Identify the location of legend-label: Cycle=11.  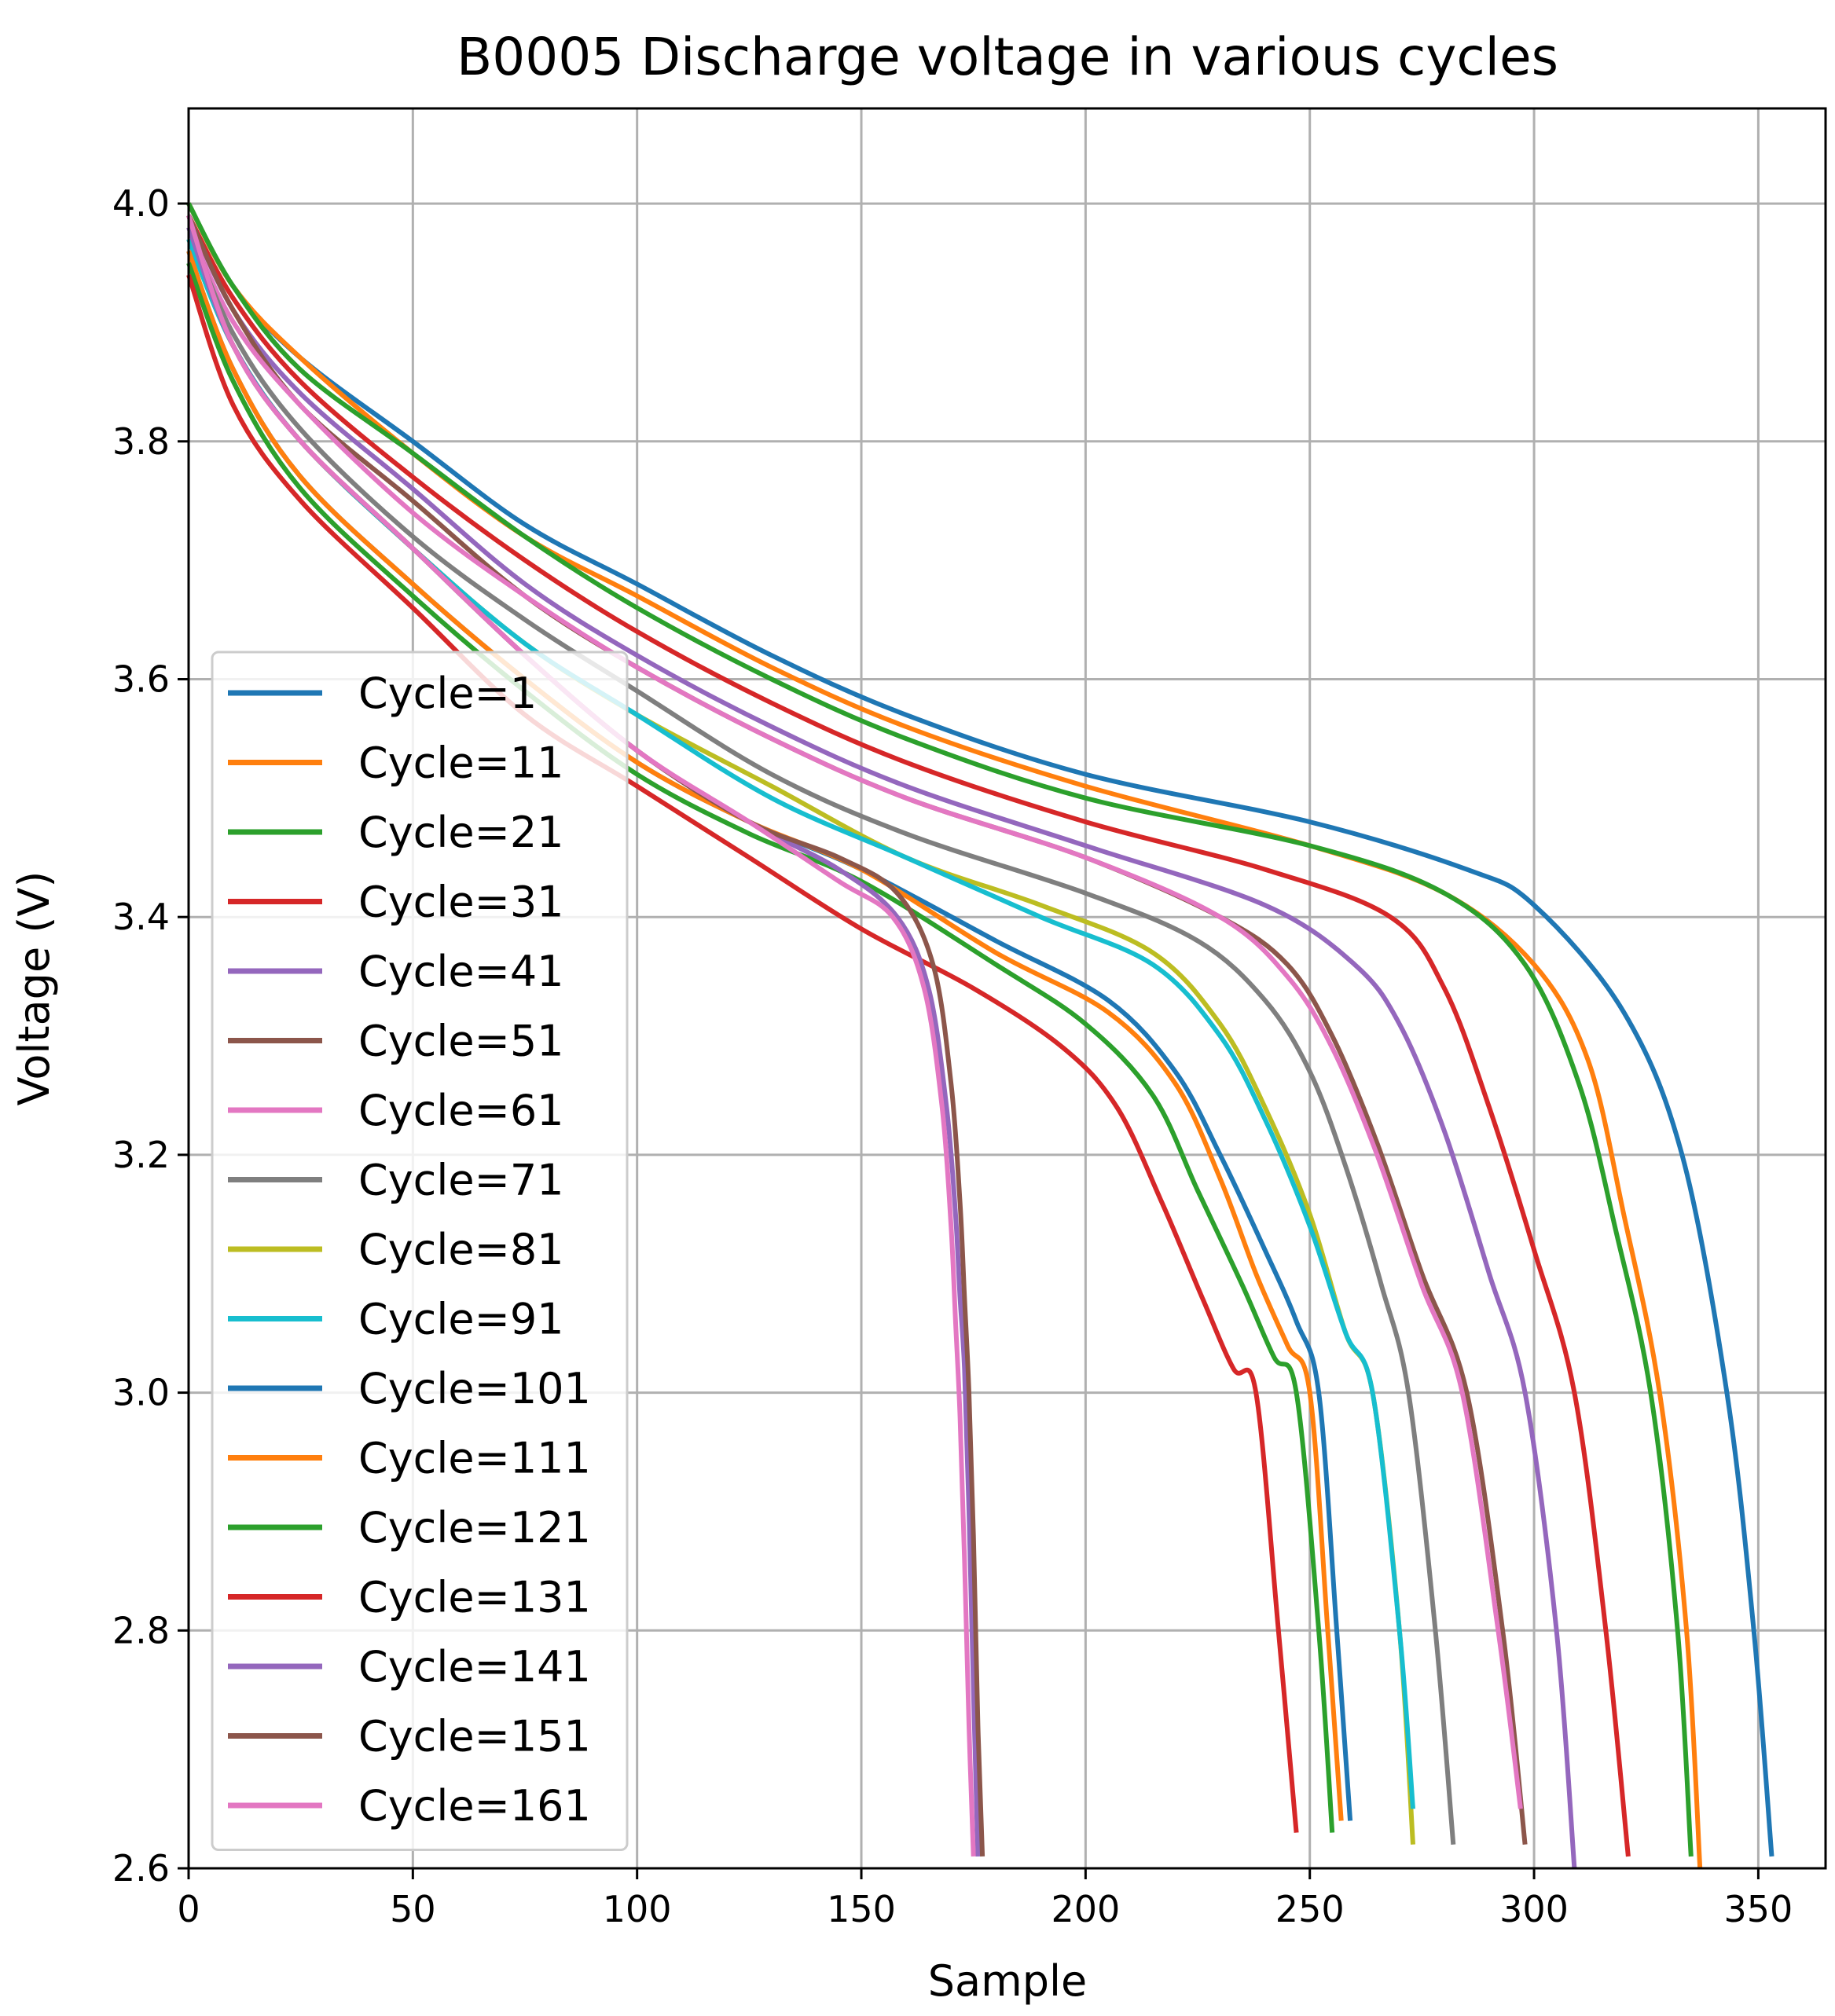
(461, 763).